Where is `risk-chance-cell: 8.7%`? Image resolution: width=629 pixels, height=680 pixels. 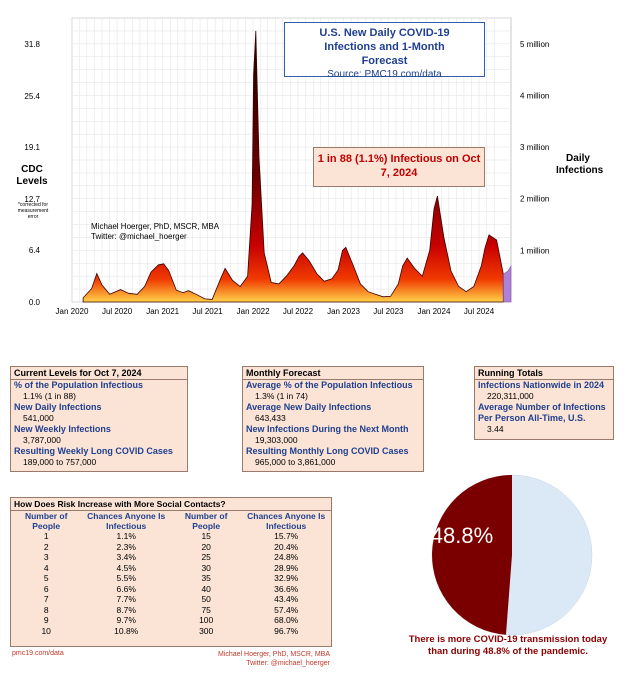 risk-chance-cell: 8.7% is located at coordinates (126, 609).